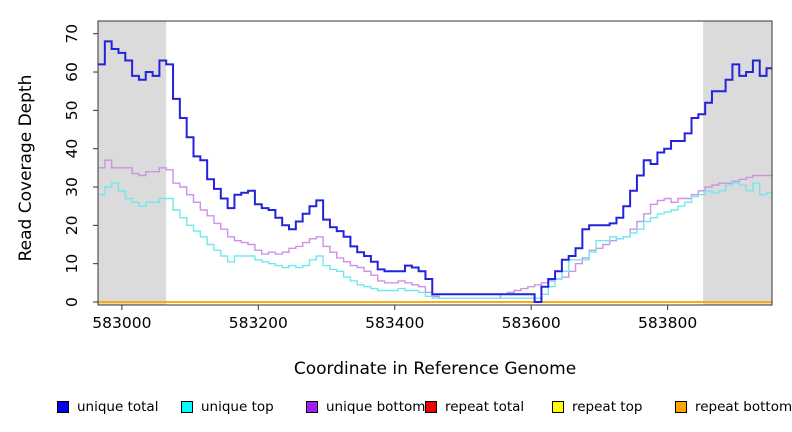  I want to click on legend-item-repeat-top: repeat top, so click(597, 407).